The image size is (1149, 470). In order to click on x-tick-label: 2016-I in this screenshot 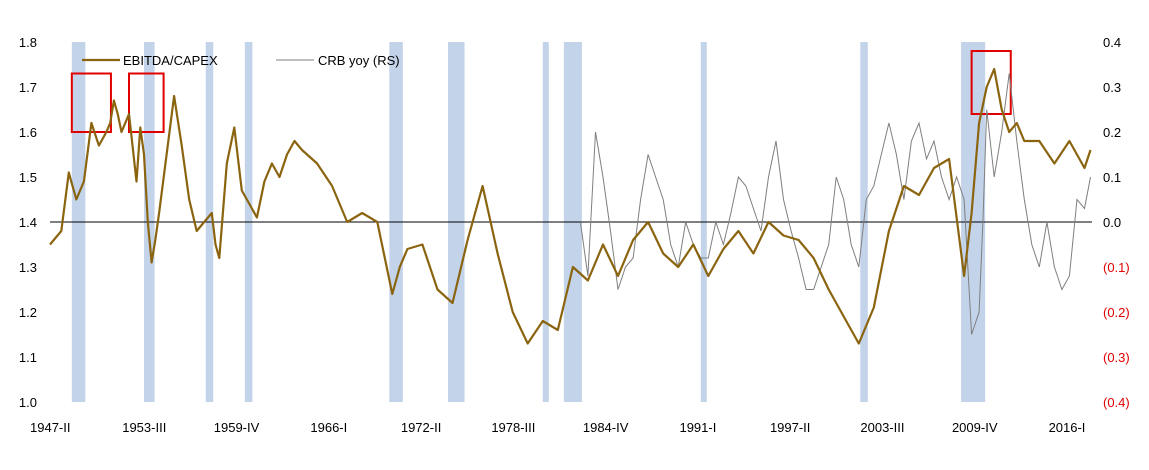, I will do `click(1067, 427)`.